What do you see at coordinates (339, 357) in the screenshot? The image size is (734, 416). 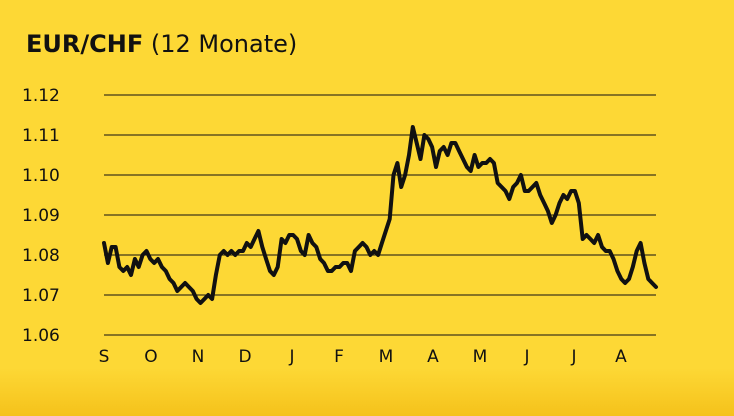 I see `x-tick-label: F` at bounding box center [339, 357].